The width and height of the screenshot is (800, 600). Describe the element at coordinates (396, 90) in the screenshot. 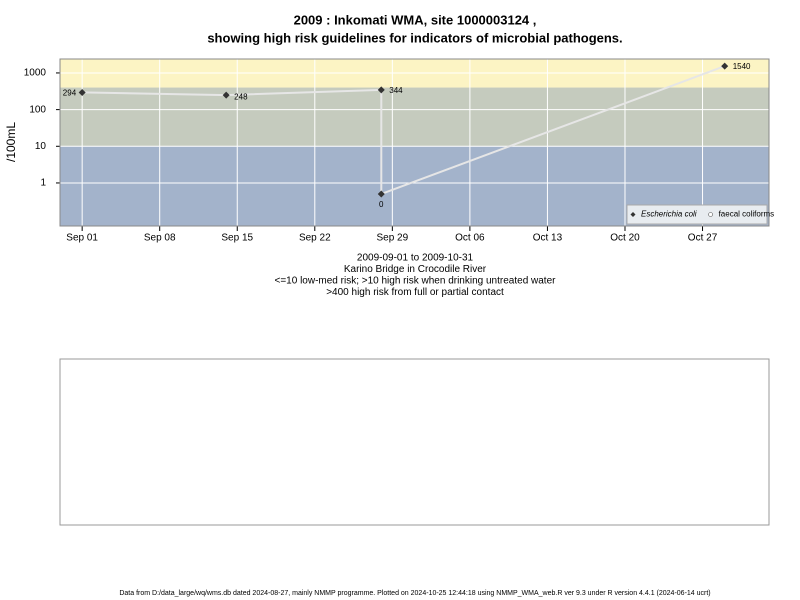

I see `data-label: 344` at that location.